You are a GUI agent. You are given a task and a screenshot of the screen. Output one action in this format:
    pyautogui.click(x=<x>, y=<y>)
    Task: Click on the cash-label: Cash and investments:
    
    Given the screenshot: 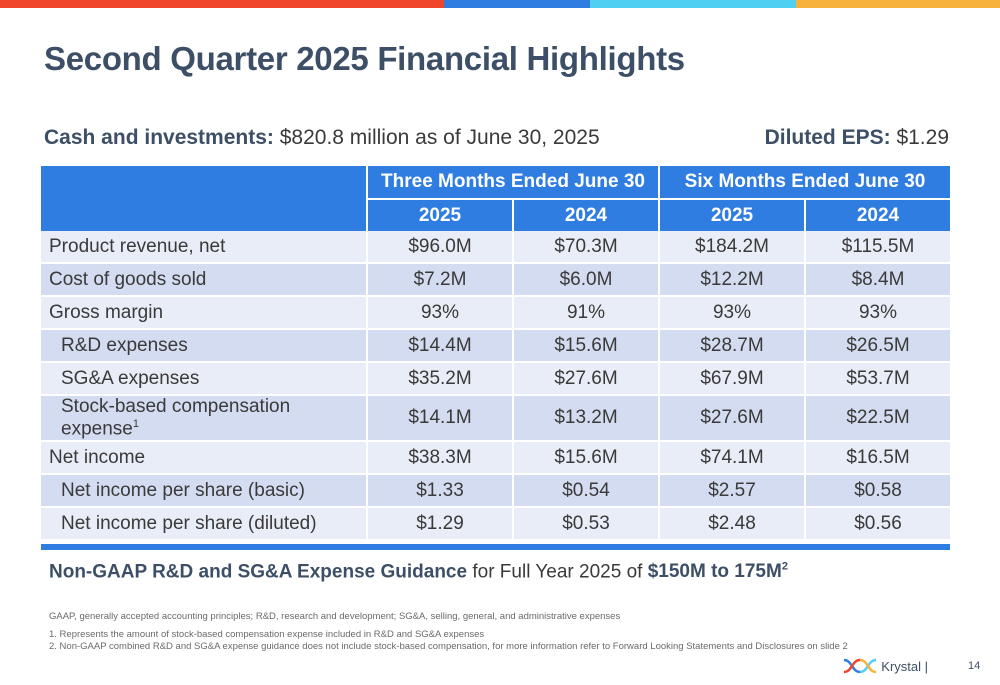 What is the action you would take?
    pyautogui.click(x=159, y=137)
    